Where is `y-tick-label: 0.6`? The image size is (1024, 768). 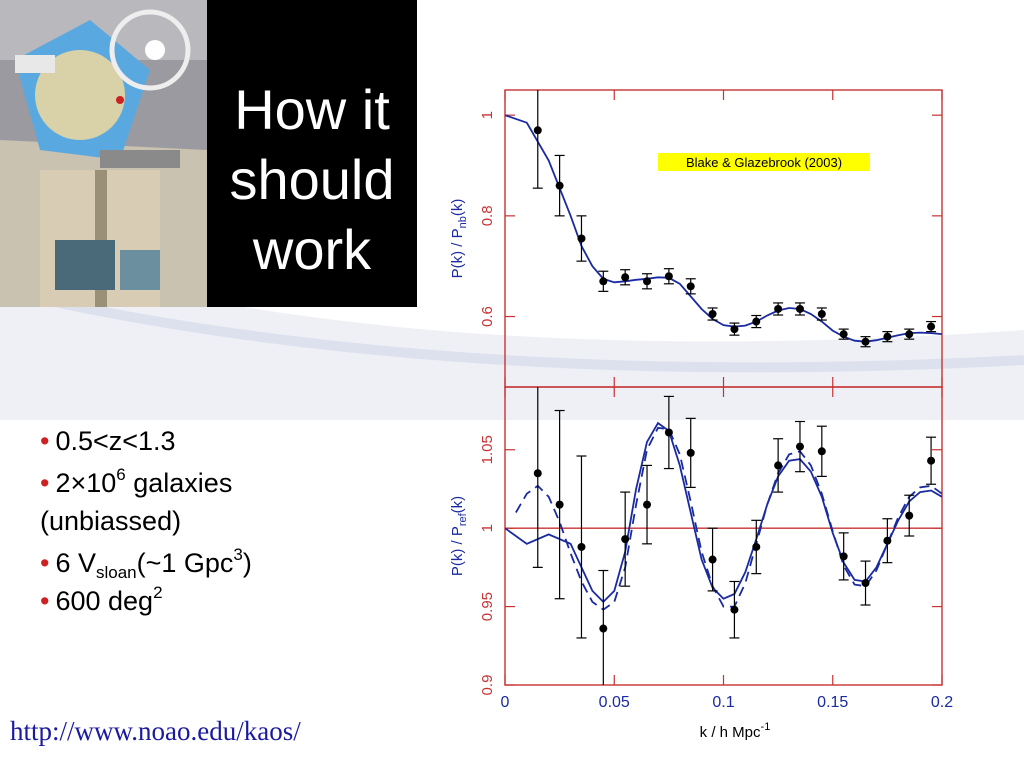
y-tick-label: 0.6 is located at coordinates (487, 316).